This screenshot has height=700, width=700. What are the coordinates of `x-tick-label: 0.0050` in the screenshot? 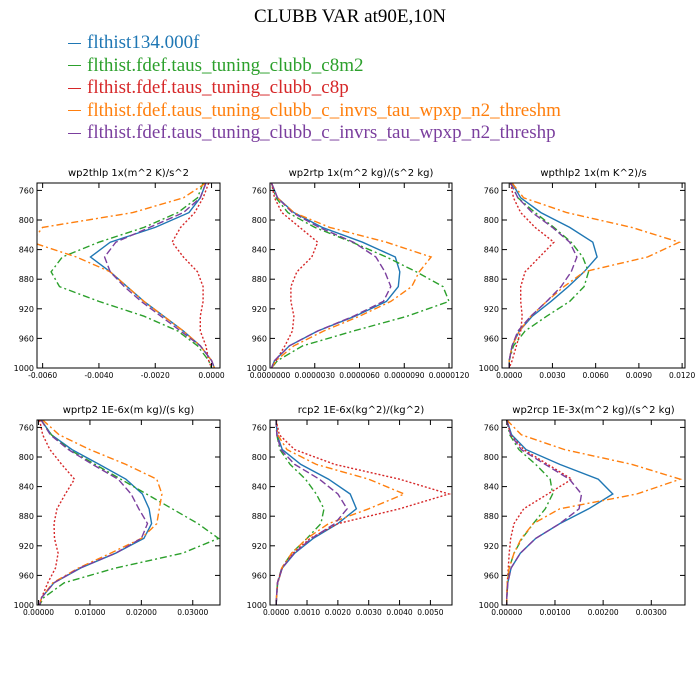 It's located at (430, 612).